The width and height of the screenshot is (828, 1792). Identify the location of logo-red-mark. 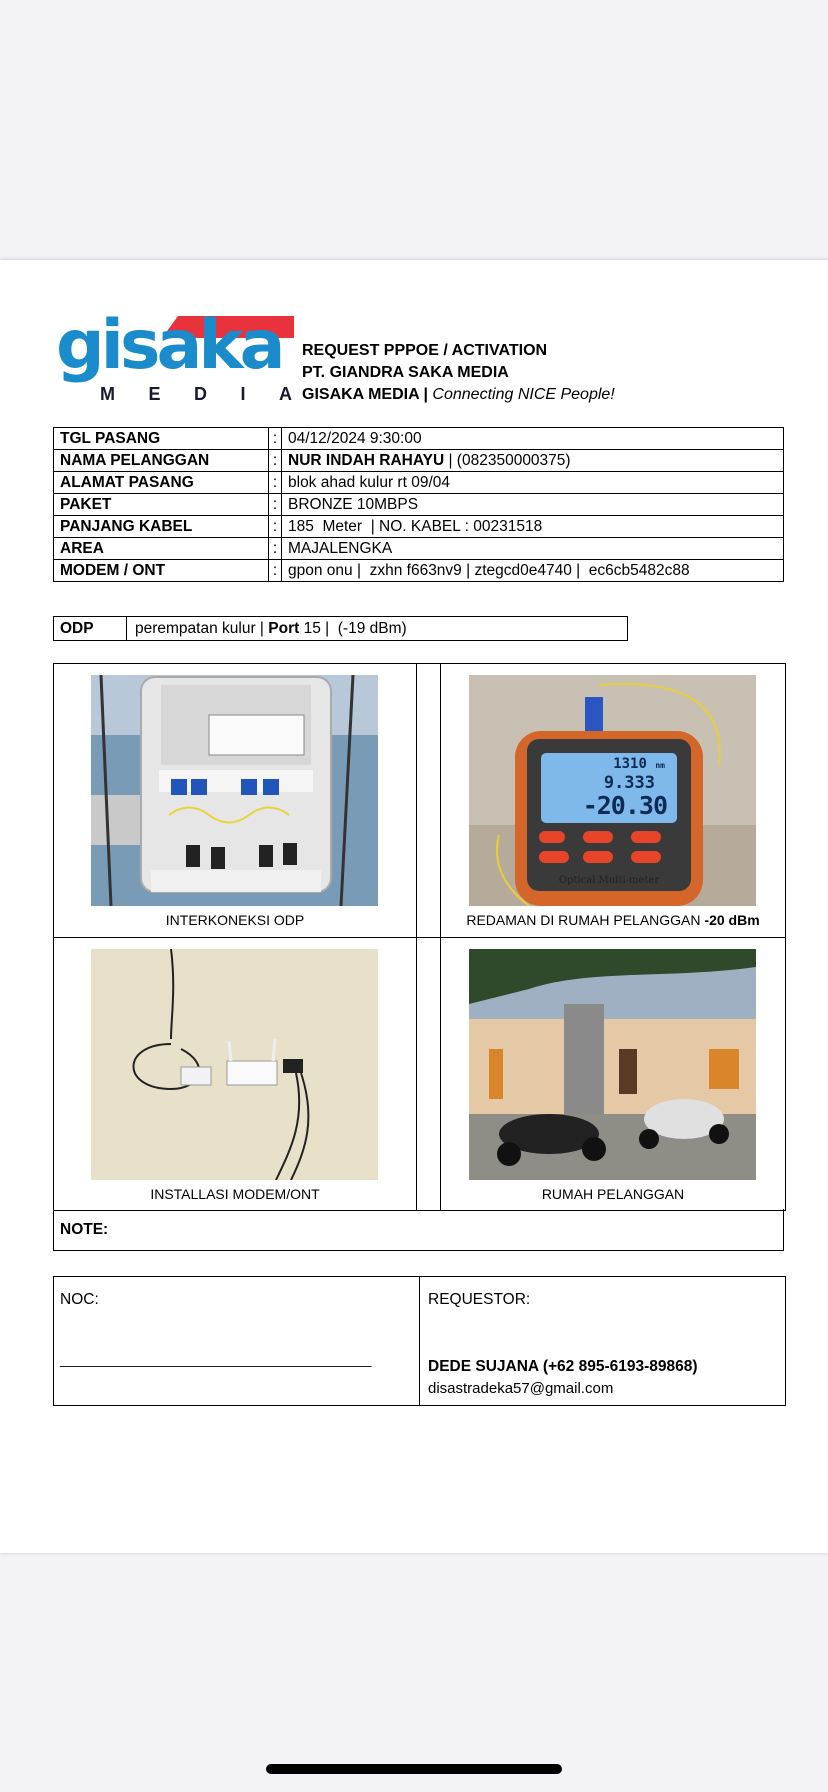
(228, 327).